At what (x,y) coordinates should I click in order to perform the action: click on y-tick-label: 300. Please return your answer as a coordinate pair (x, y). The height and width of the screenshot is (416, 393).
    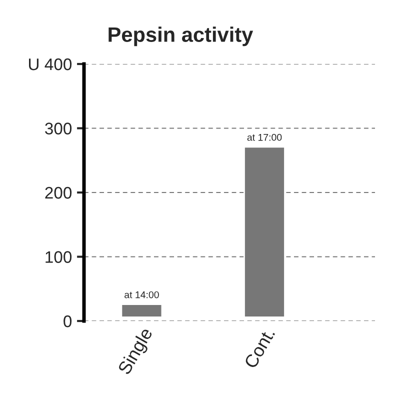
    Looking at the image, I should click on (58, 128).